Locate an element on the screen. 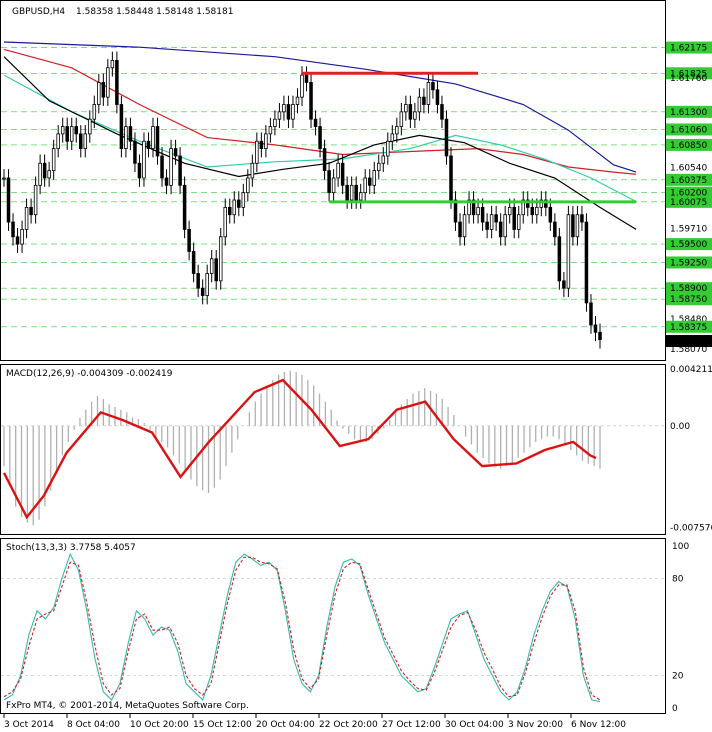  chart-header-ohlc: 1.58358 1.58448 1.58148 1.58181 is located at coordinates (154, 12).